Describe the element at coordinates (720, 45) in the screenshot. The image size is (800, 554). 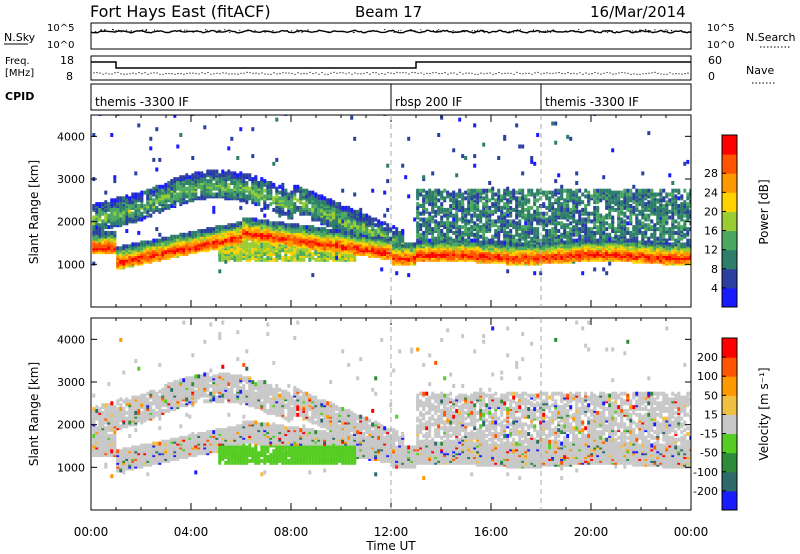
I see `nsearch-tick-bottom: 10^0` at that location.